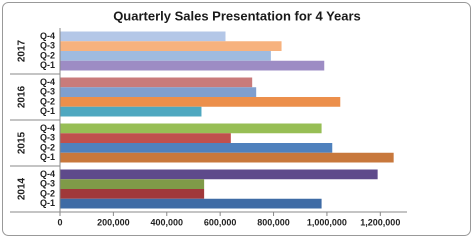 The height and width of the screenshot is (240, 474). Describe the element at coordinates (273, 222) in the screenshot. I see `x-tick-label: 800,000` at that location.